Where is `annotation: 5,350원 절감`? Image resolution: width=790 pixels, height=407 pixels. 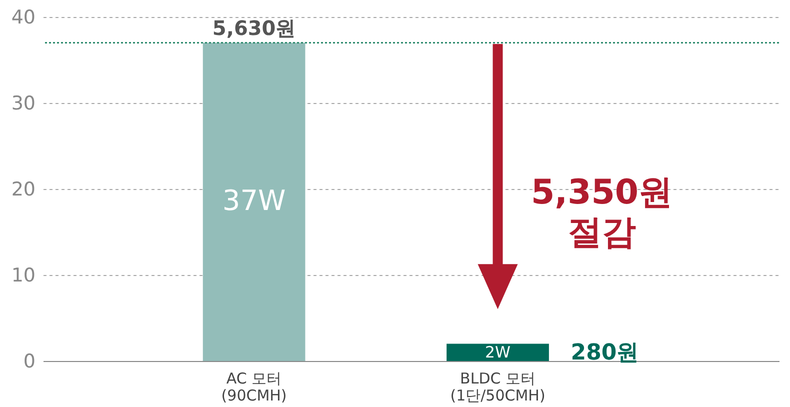 annotation: 5,350원 절감 is located at coordinates (601, 212).